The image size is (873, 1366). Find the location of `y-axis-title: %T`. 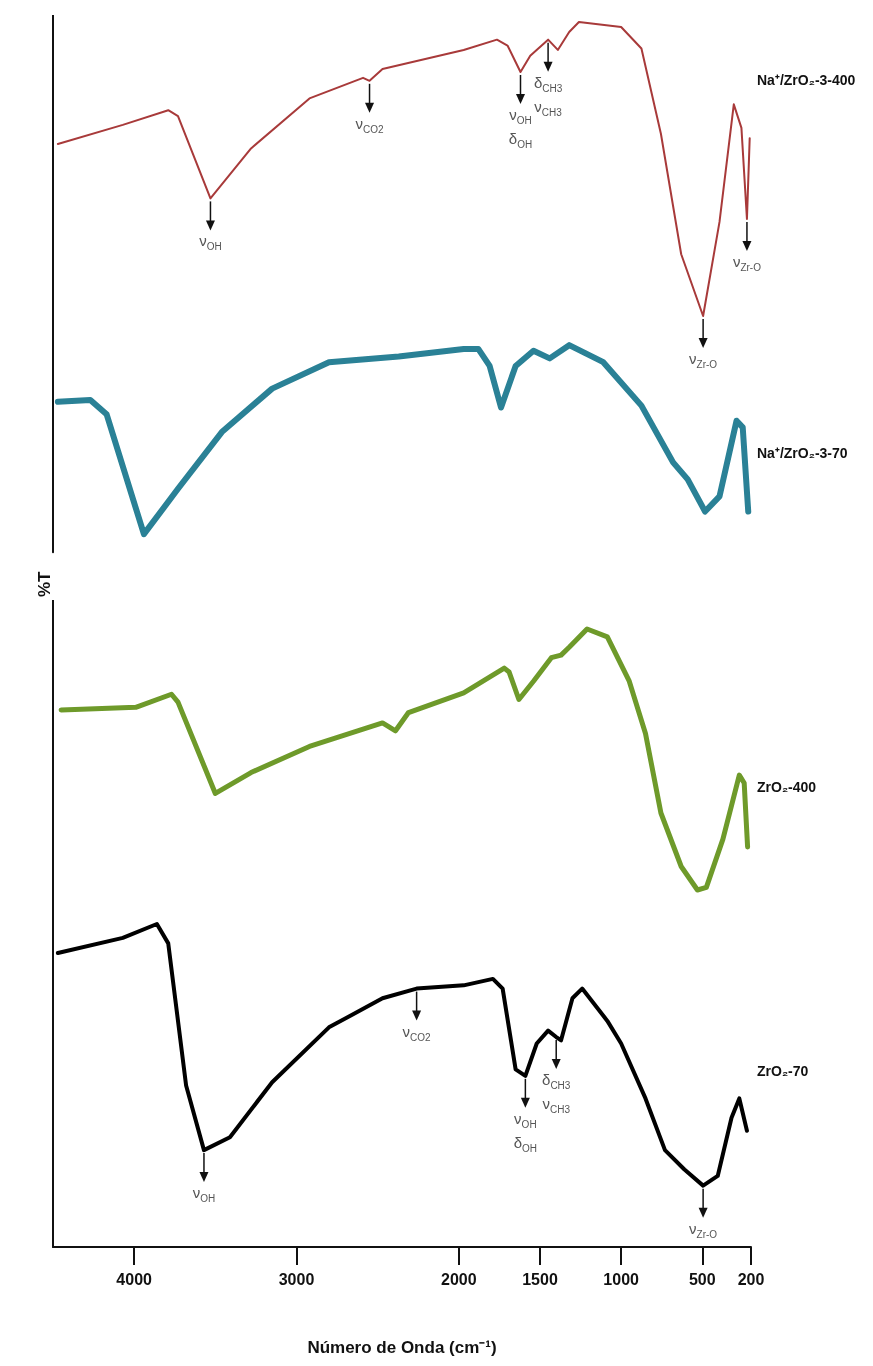

y-axis-title: %T is located at coordinates (44, 583).